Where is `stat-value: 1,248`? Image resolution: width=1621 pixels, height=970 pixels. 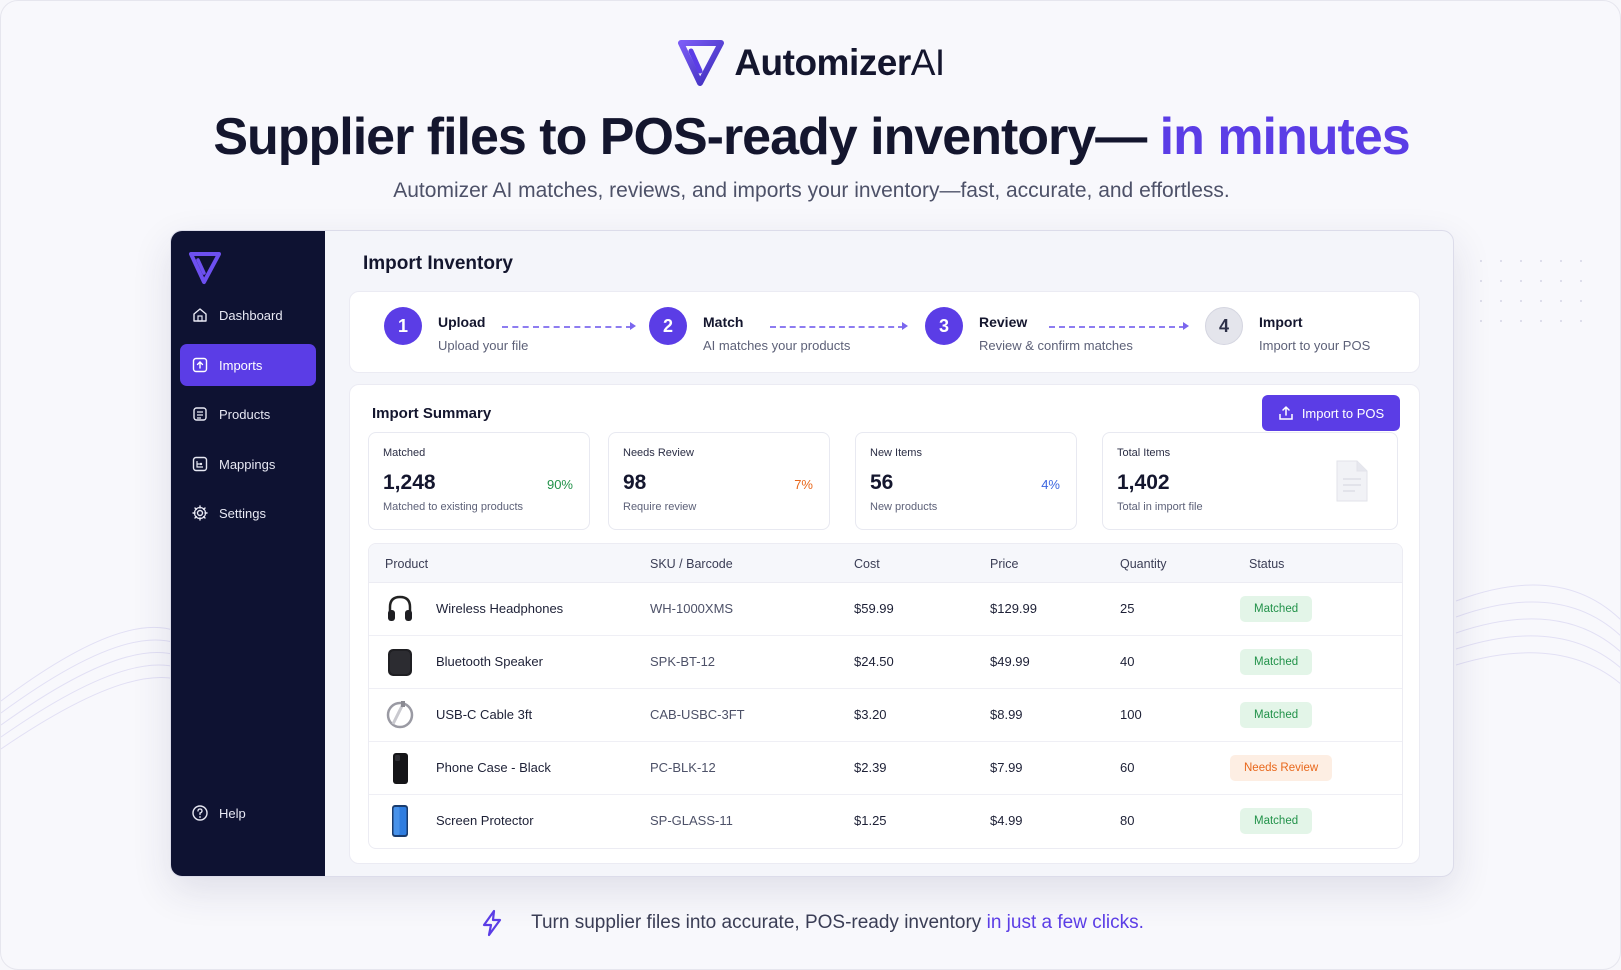 stat-value: 1,248 is located at coordinates (409, 482).